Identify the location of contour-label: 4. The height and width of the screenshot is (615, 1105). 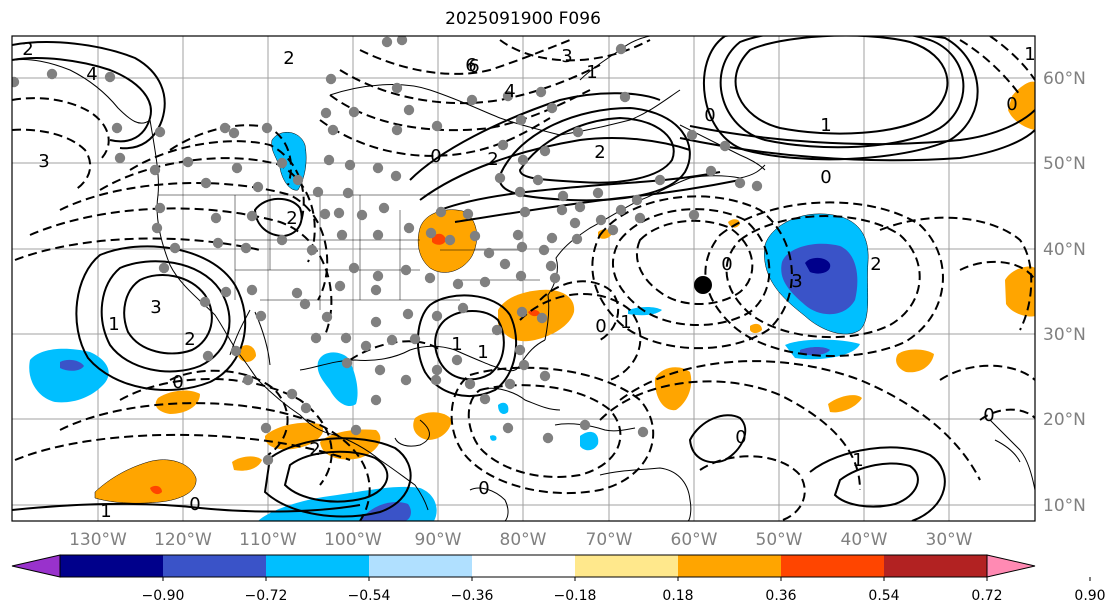
(91, 74).